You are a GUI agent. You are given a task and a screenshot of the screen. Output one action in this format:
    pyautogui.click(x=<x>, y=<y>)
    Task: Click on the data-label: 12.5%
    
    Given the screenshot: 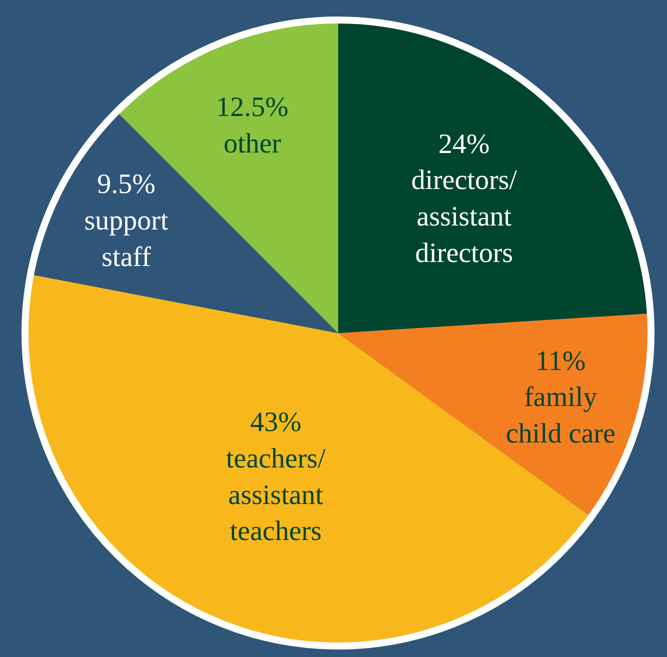 What is the action you would take?
    pyautogui.click(x=252, y=108)
    